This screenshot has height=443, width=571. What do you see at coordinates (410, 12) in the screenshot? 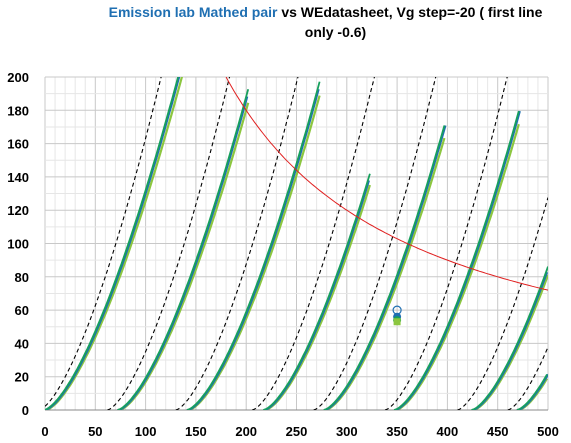
I see `title-main-text: vs WEdatasheet, Vg step=-20 ( first line` at bounding box center [410, 12].